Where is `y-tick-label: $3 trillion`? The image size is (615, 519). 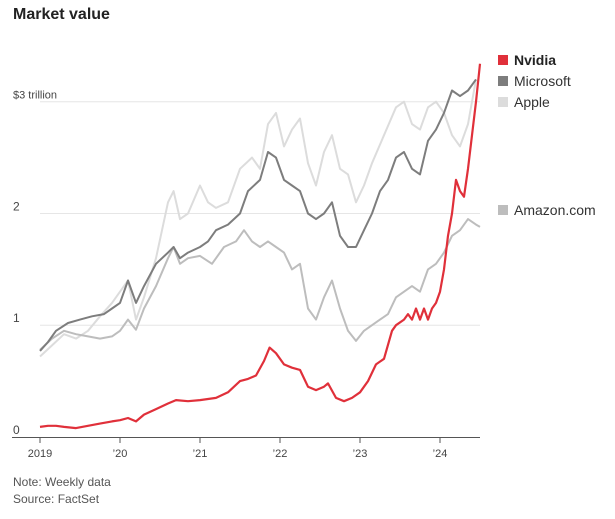
y-tick-label: $3 trillion is located at coordinates (35, 96).